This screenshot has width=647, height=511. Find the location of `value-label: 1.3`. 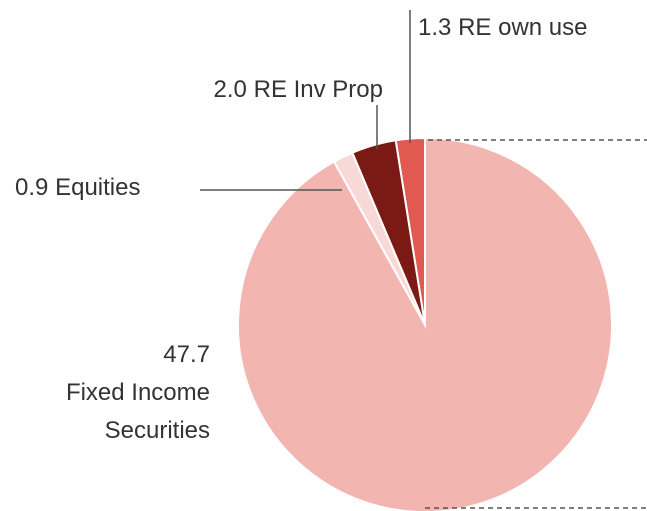

value-label: 1.3 is located at coordinates (435, 27).